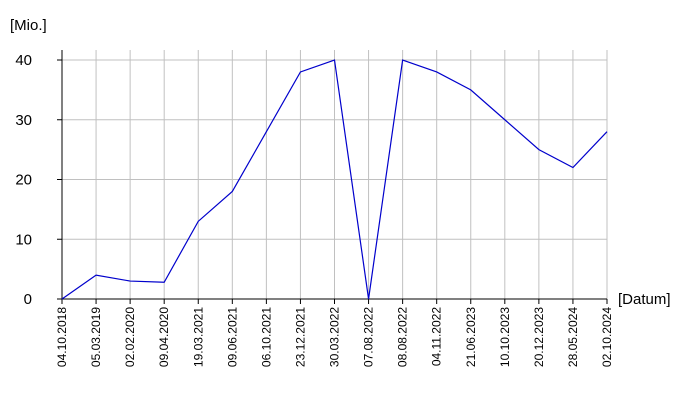 Image resolution: width=700 pixels, height=400 pixels. I want to click on y-tick-label: 0, so click(28, 299).